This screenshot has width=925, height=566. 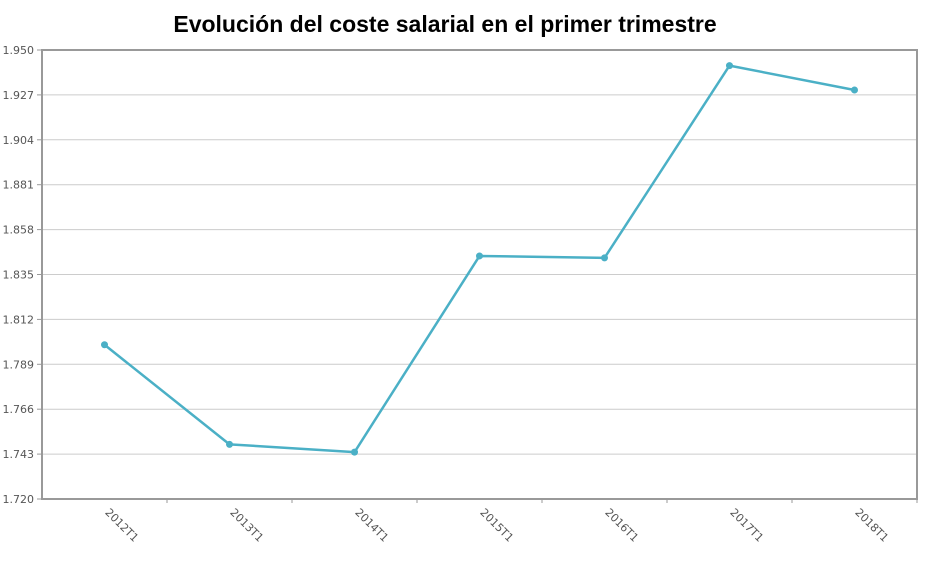 I want to click on y-tick-label: 1.766, so click(x=19, y=409).